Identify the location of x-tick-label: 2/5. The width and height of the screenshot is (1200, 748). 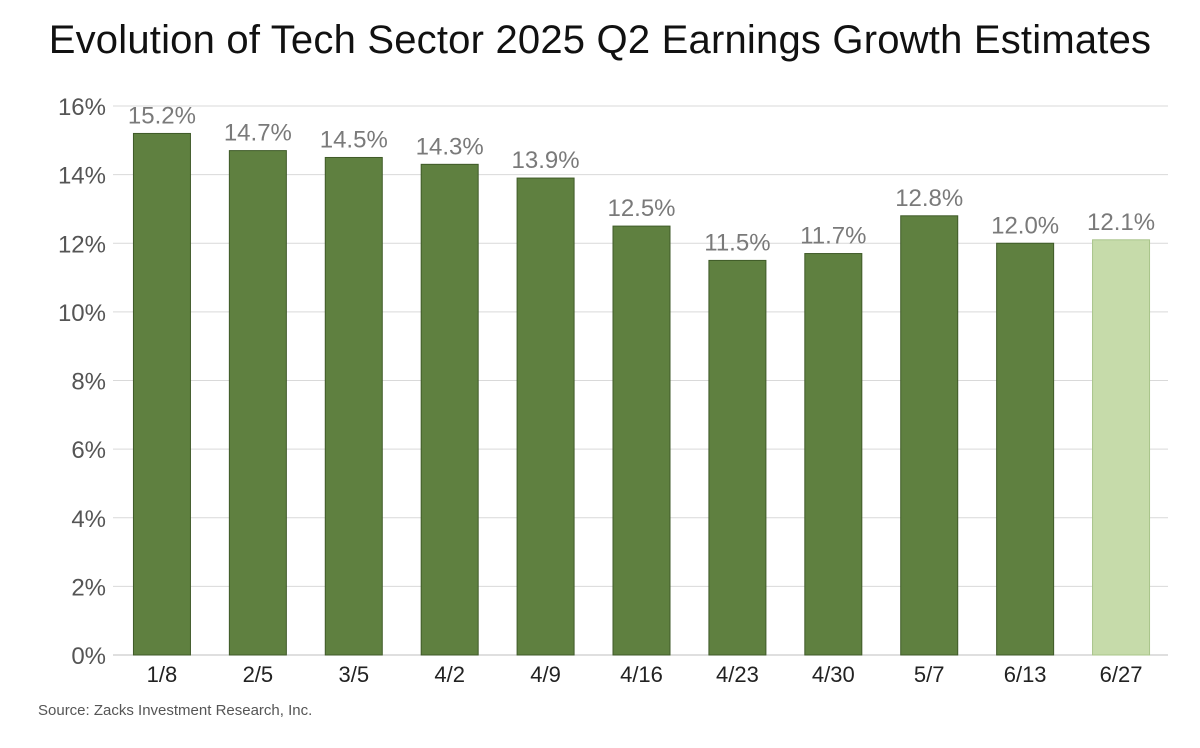
(258, 674).